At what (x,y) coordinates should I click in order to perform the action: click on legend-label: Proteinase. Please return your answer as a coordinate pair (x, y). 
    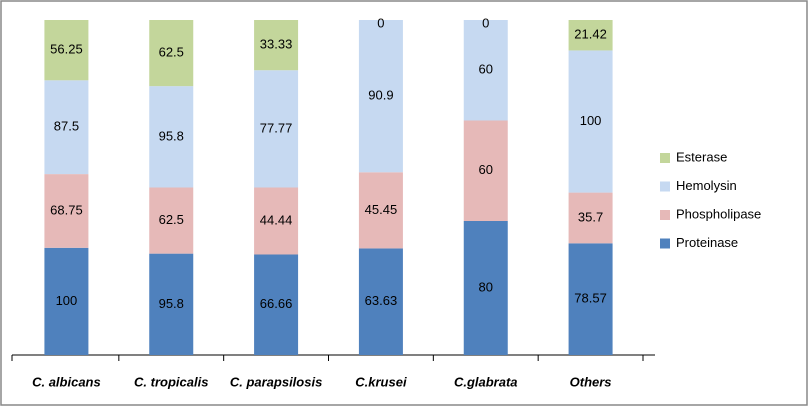
    Looking at the image, I should click on (707, 242).